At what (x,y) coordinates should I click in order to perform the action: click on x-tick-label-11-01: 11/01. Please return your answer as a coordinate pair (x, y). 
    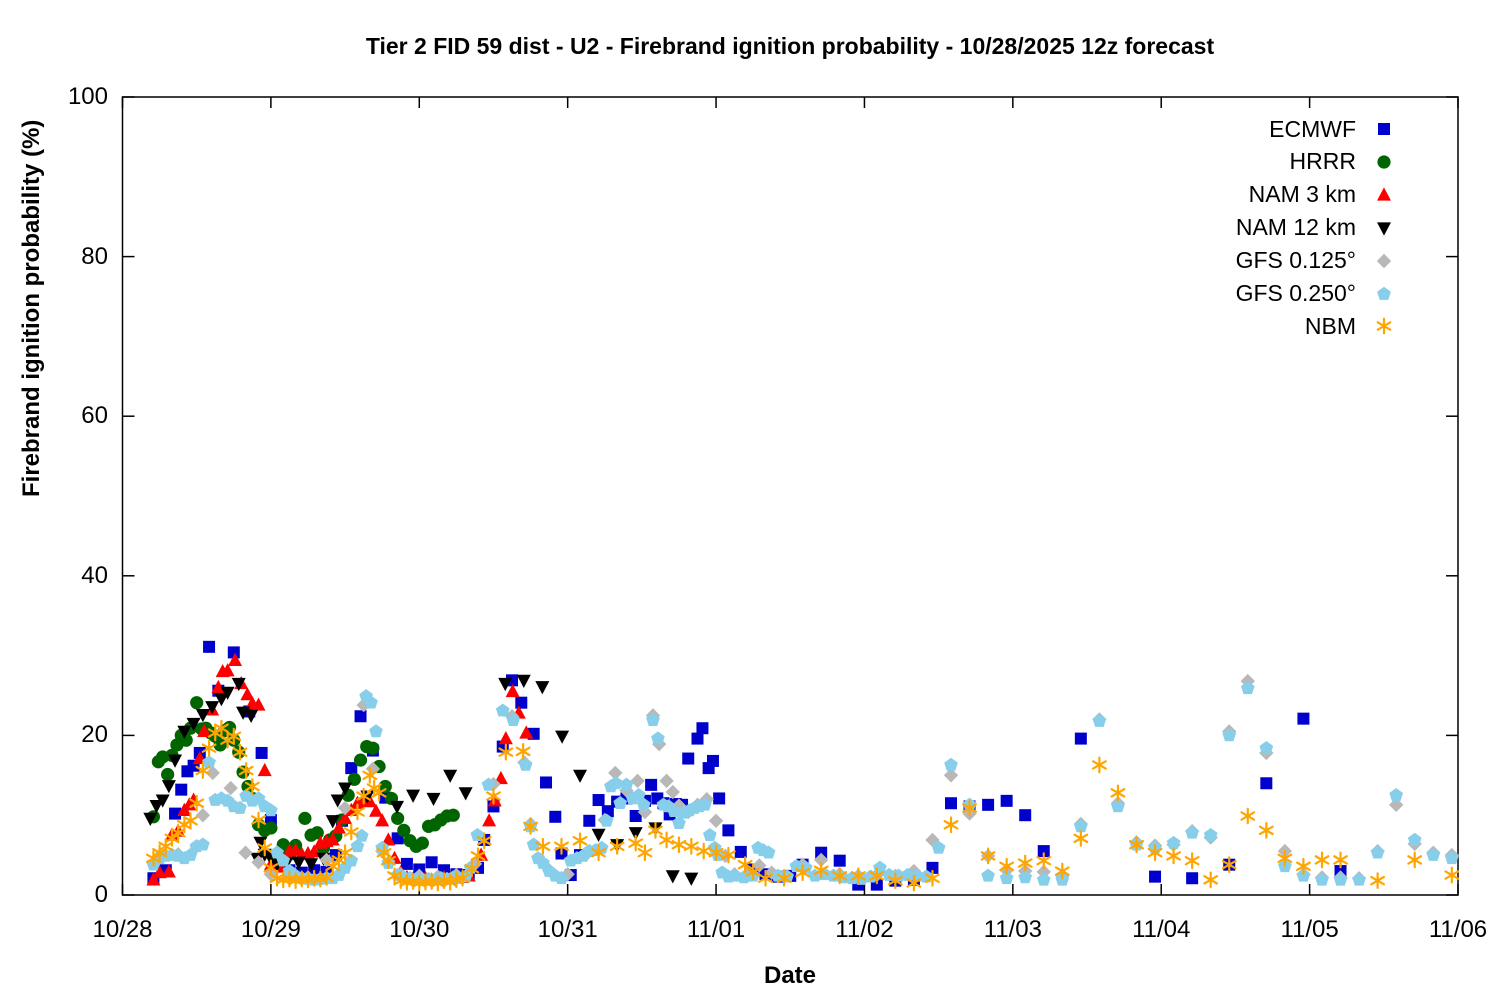
    Looking at the image, I should click on (716, 929).